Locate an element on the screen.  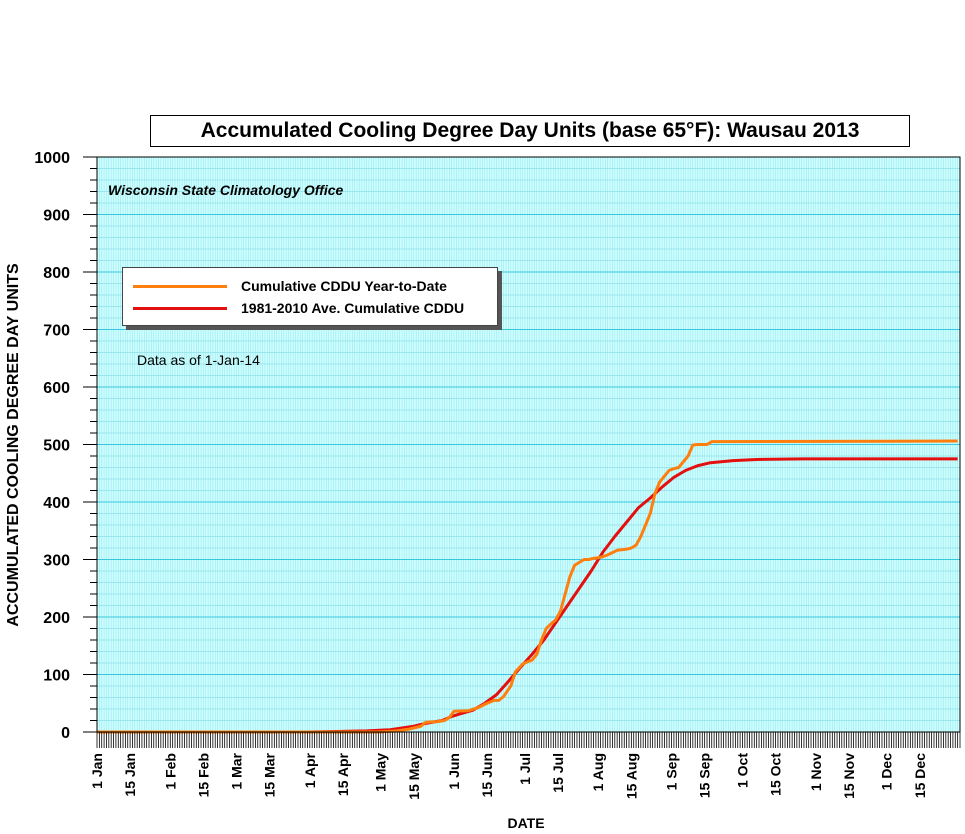
x-tick-label: 1 Jul is located at coordinates (525, 769).